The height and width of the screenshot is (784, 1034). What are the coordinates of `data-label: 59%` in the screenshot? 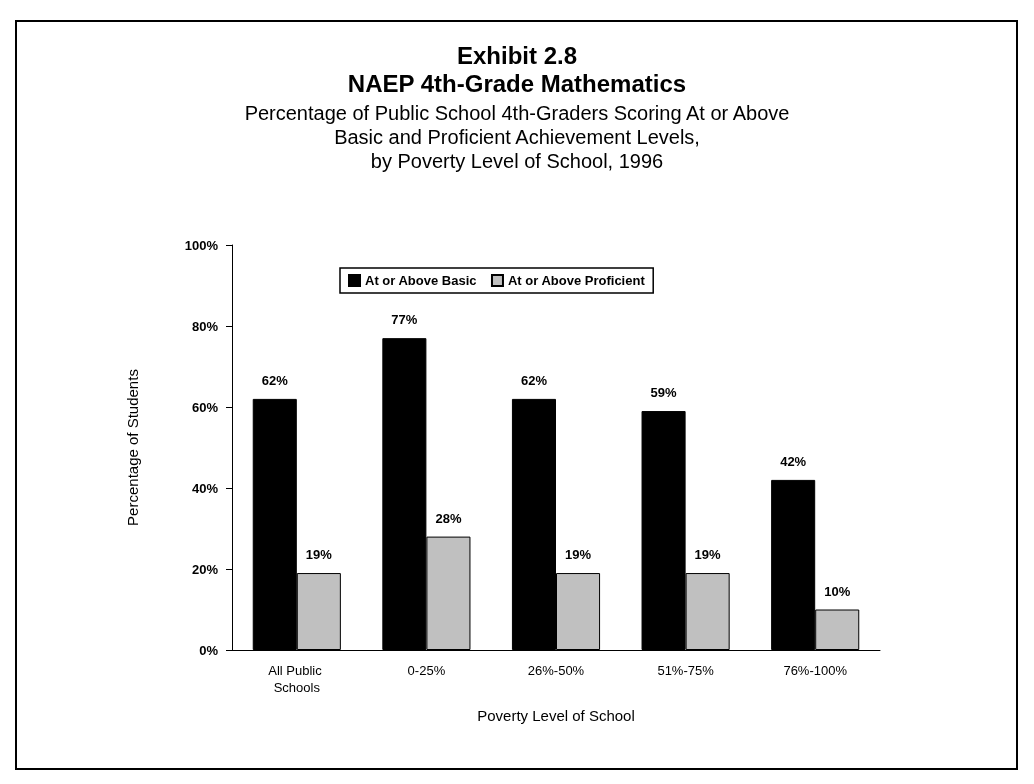 It's located at (664, 393).